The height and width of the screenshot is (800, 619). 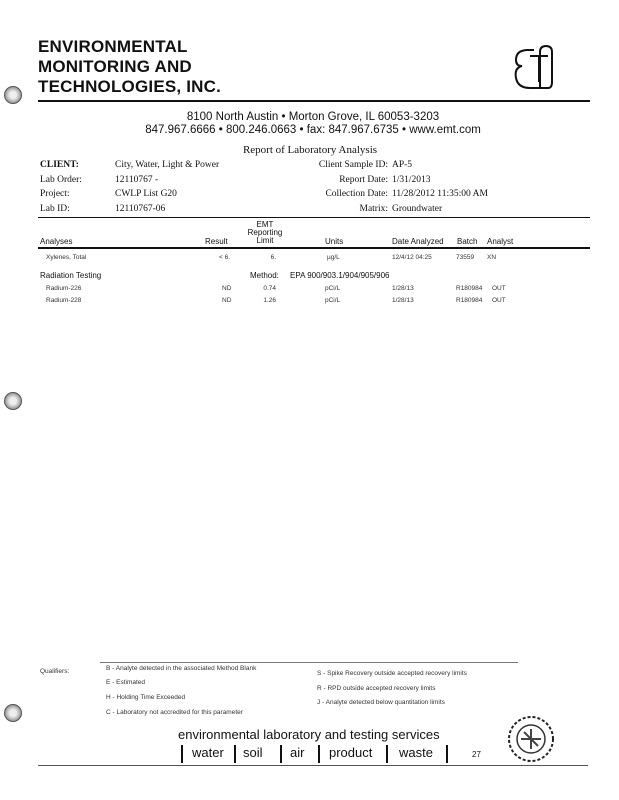 What do you see at coordinates (269, 300) in the screenshot?
I see `limit: 1.26` at bounding box center [269, 300].